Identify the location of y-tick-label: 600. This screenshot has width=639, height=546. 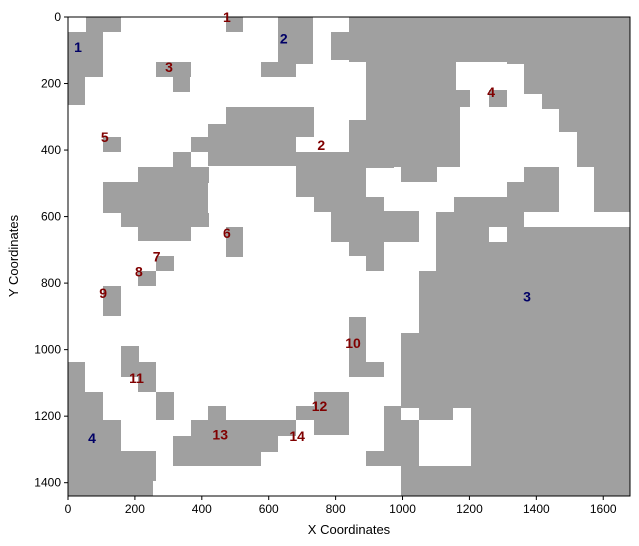
(51, 217).